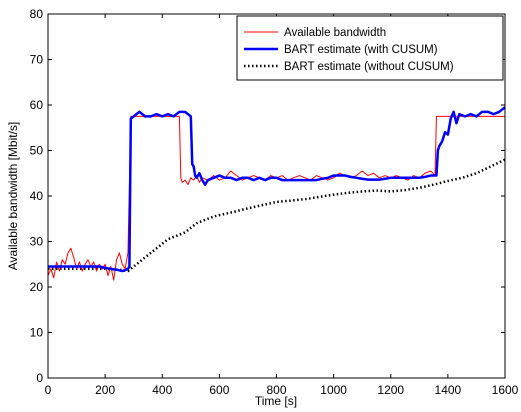 This screenshot has height=412, width=521. What do you see at coordinates (276, 401) in the screenshot?
I see `x-axis-label: Time [s]` at bounding box center [276, 401].